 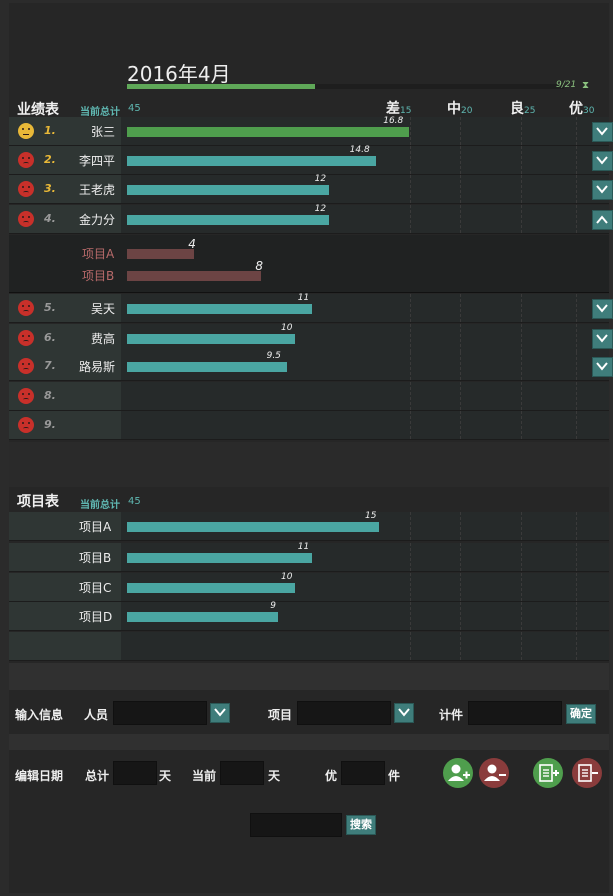 I want to click on chevron-down-icon, so click(x=602, y=366).